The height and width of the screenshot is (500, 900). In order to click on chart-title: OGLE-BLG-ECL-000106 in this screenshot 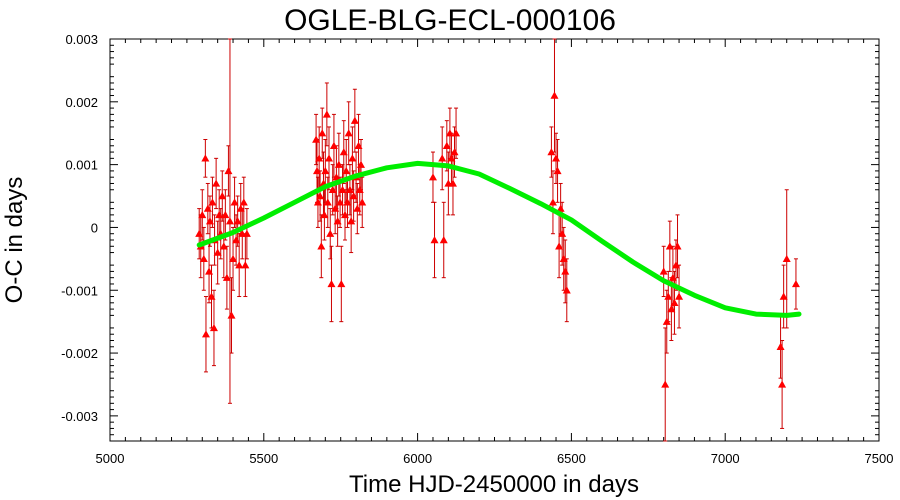, I will do `click(450, 20)`.